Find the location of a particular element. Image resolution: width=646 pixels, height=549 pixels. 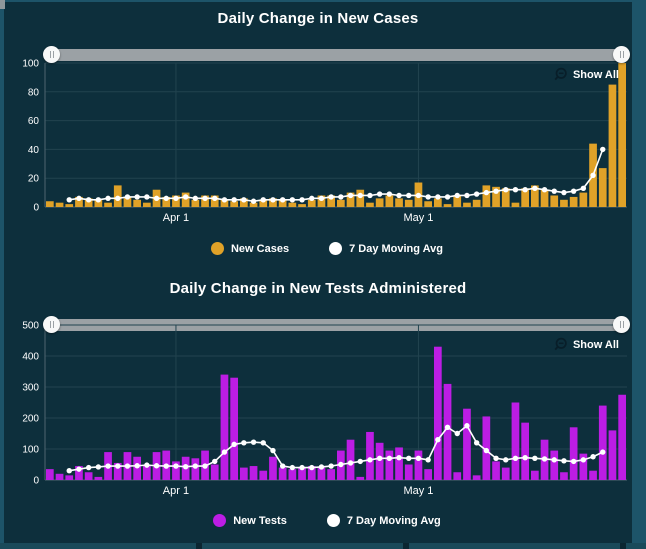

slider-track is located at coordinates (336, 55).